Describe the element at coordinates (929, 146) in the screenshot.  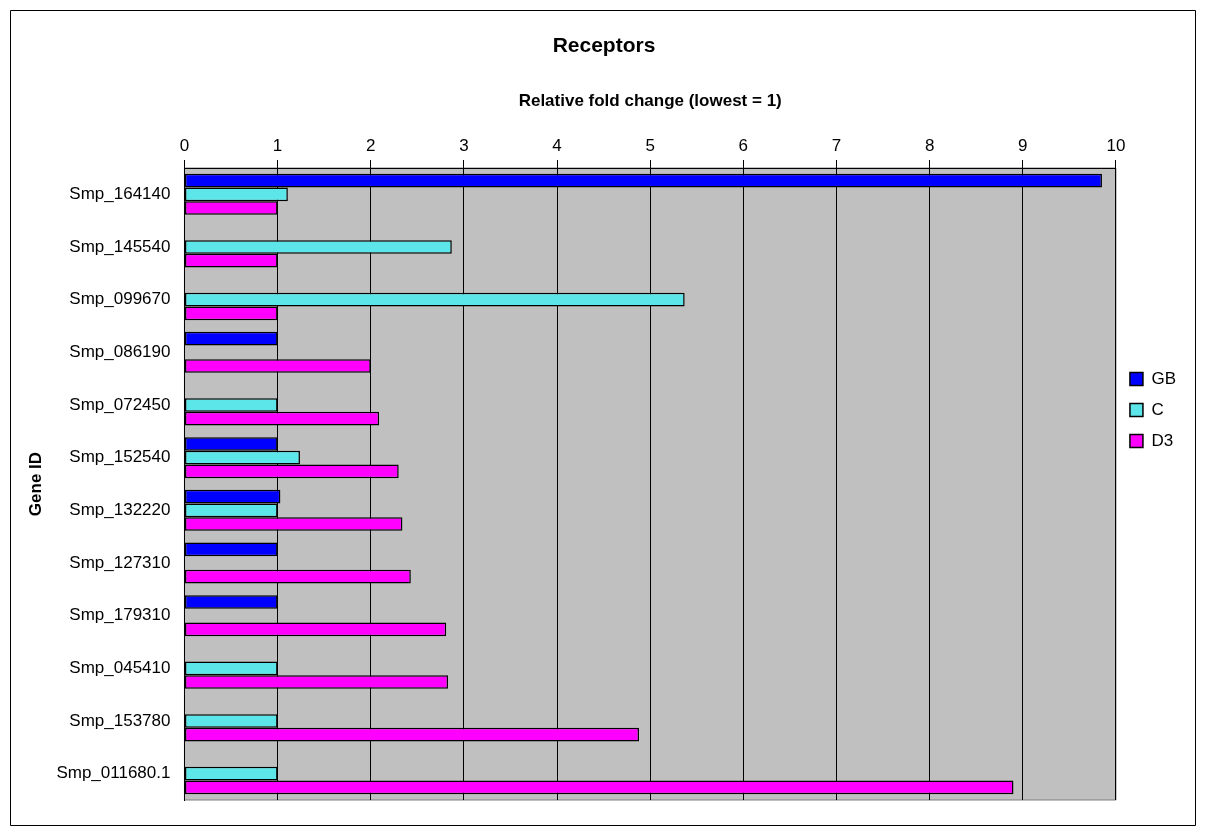
I see `x-tick-label: 8` at that location.